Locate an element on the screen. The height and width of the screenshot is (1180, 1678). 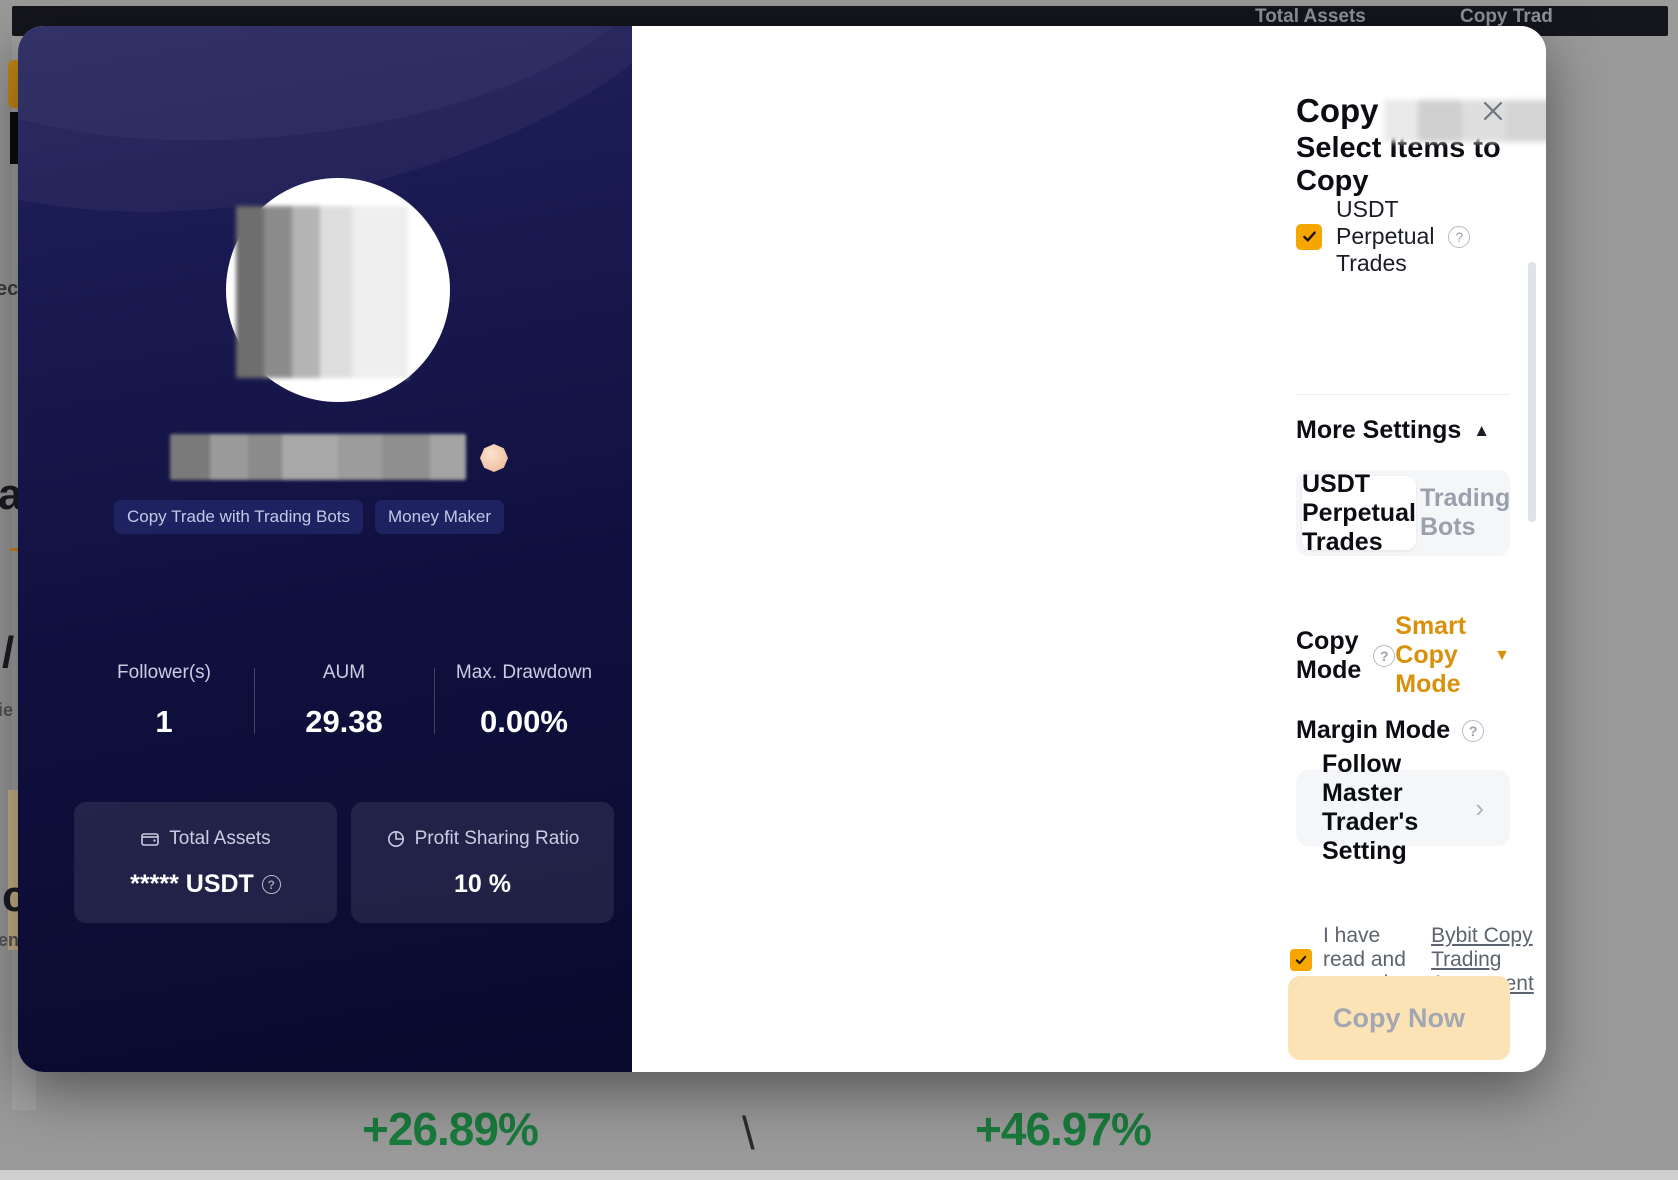
stat-aum: AUM 29.38 is located at coordinates (344, 701).